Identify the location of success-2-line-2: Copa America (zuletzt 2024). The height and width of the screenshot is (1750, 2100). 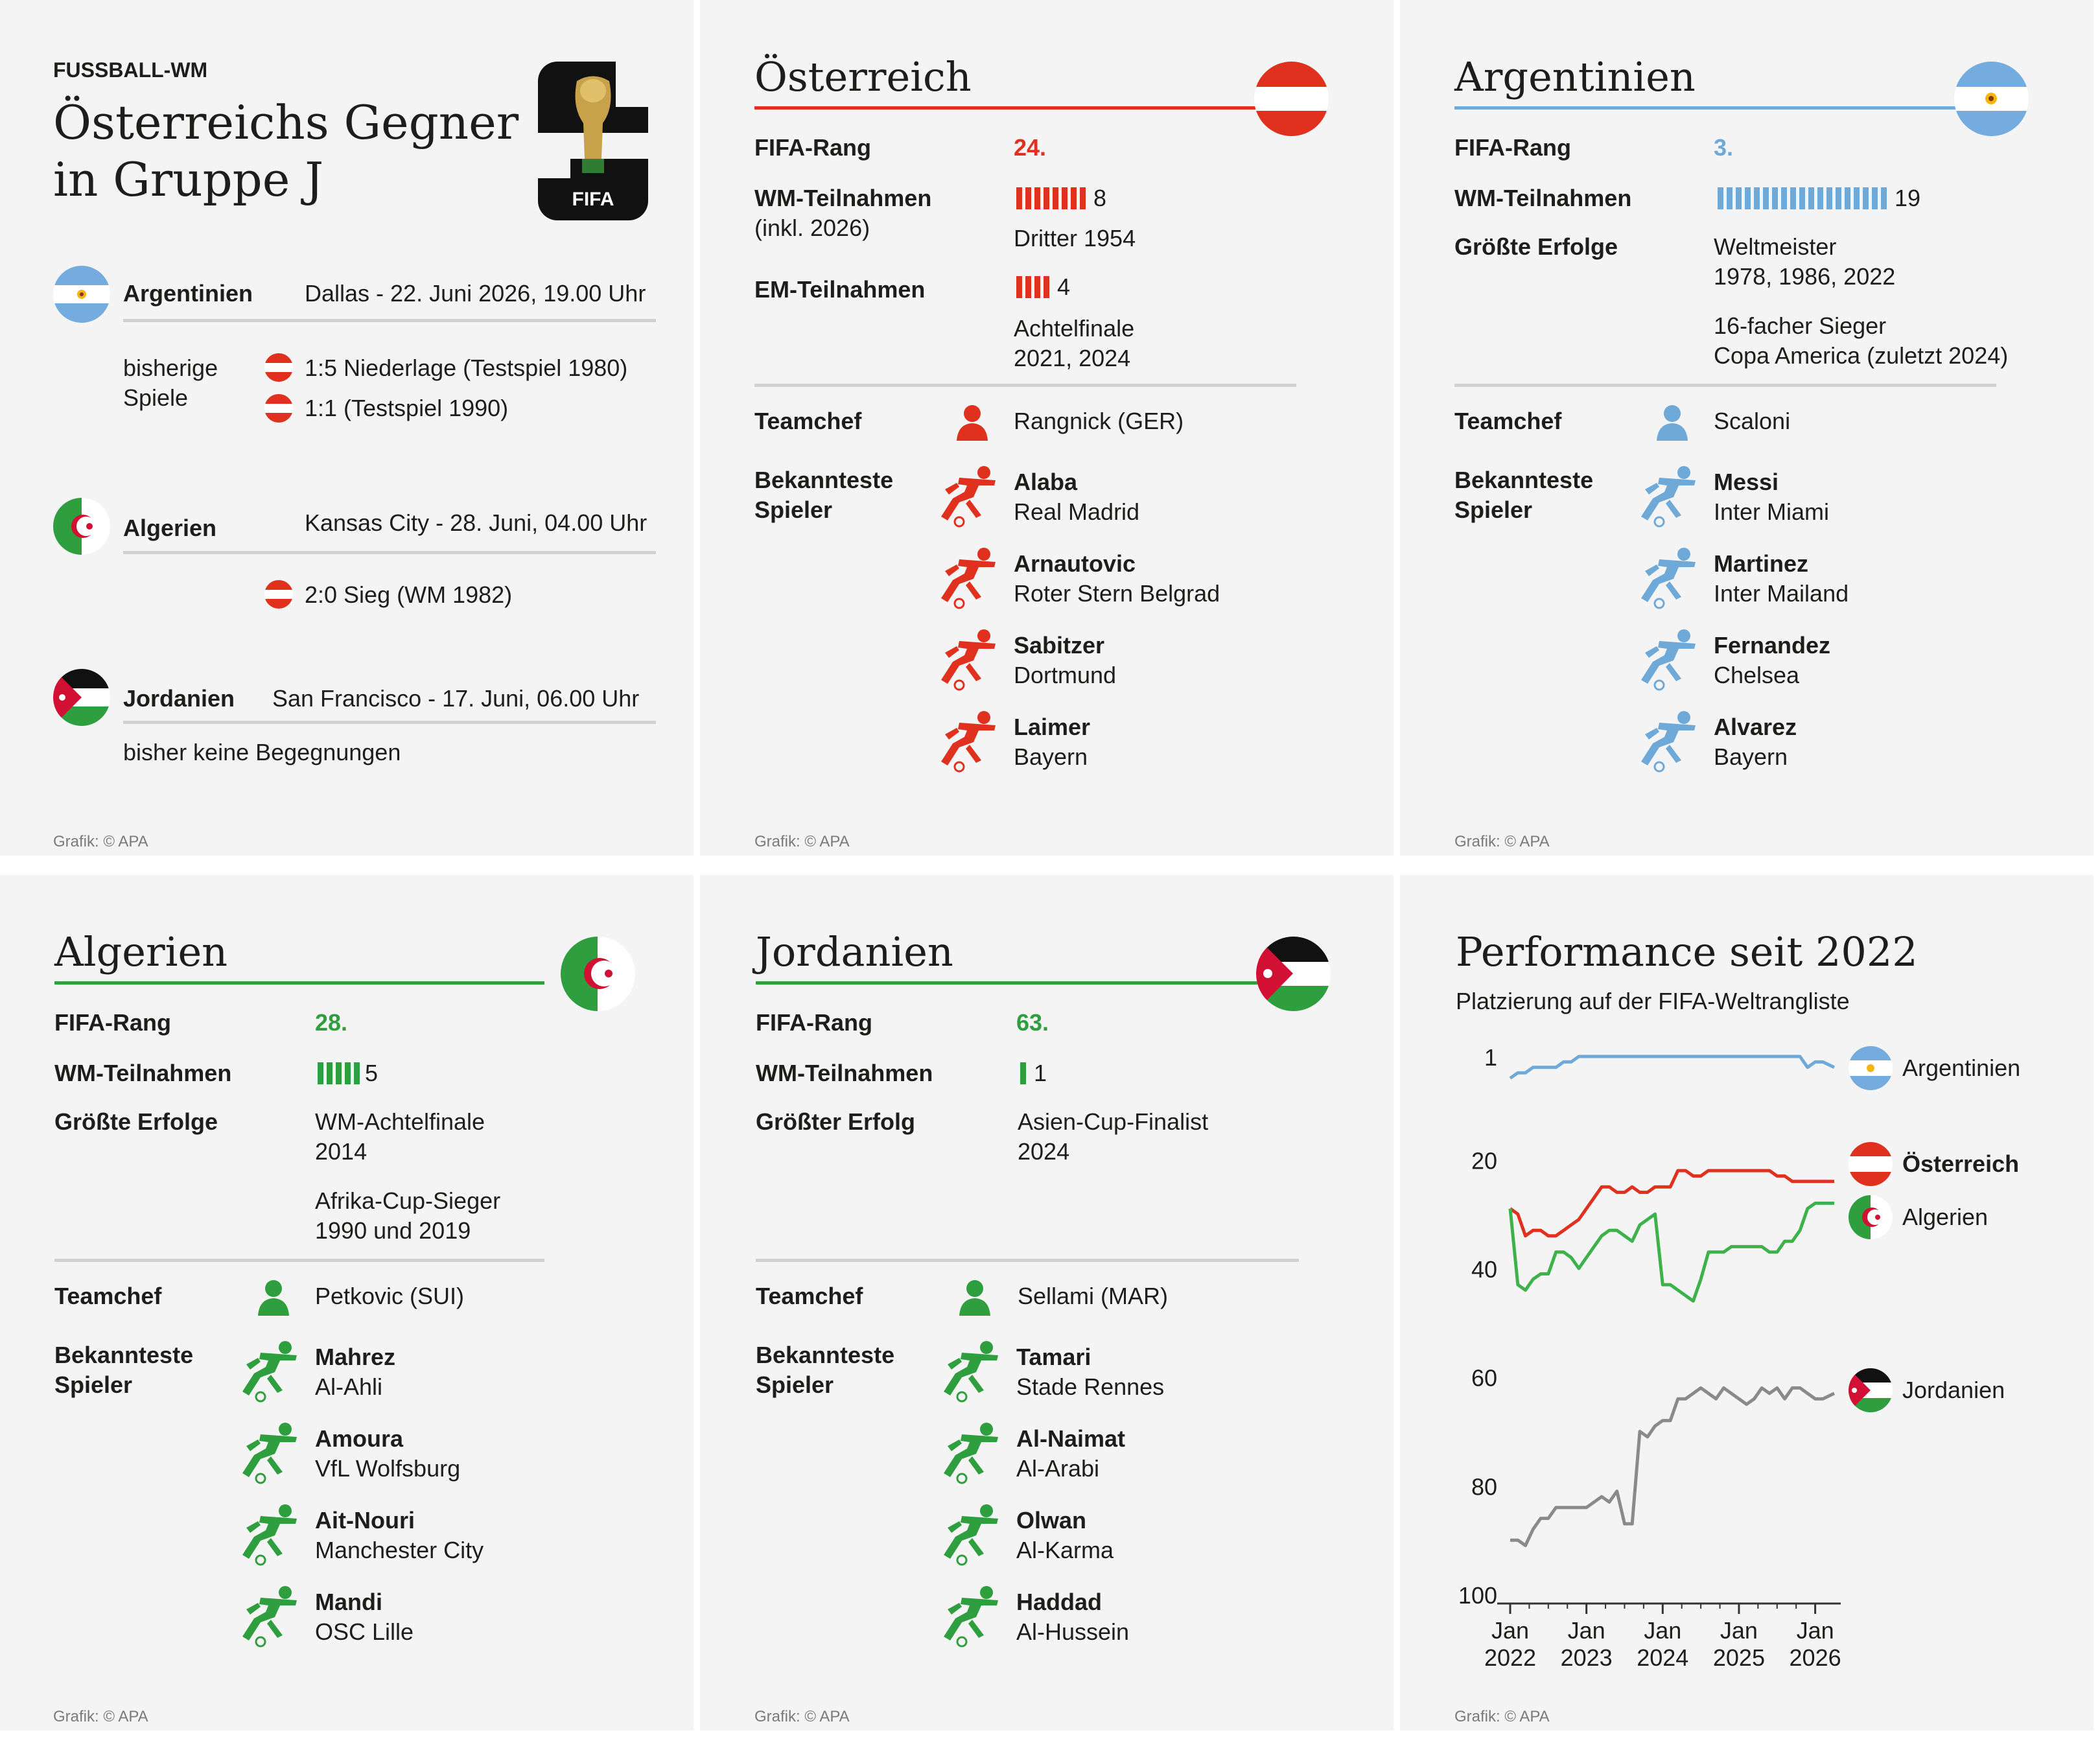
(1861, 355).